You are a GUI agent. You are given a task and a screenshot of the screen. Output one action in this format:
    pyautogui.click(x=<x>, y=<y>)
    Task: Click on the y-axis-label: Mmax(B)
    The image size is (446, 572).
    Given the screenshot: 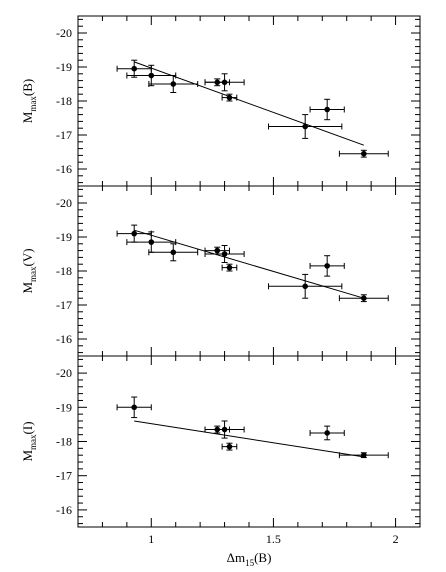 What is the action you would take?
    pyautogui.click(x=29, y=101)
    